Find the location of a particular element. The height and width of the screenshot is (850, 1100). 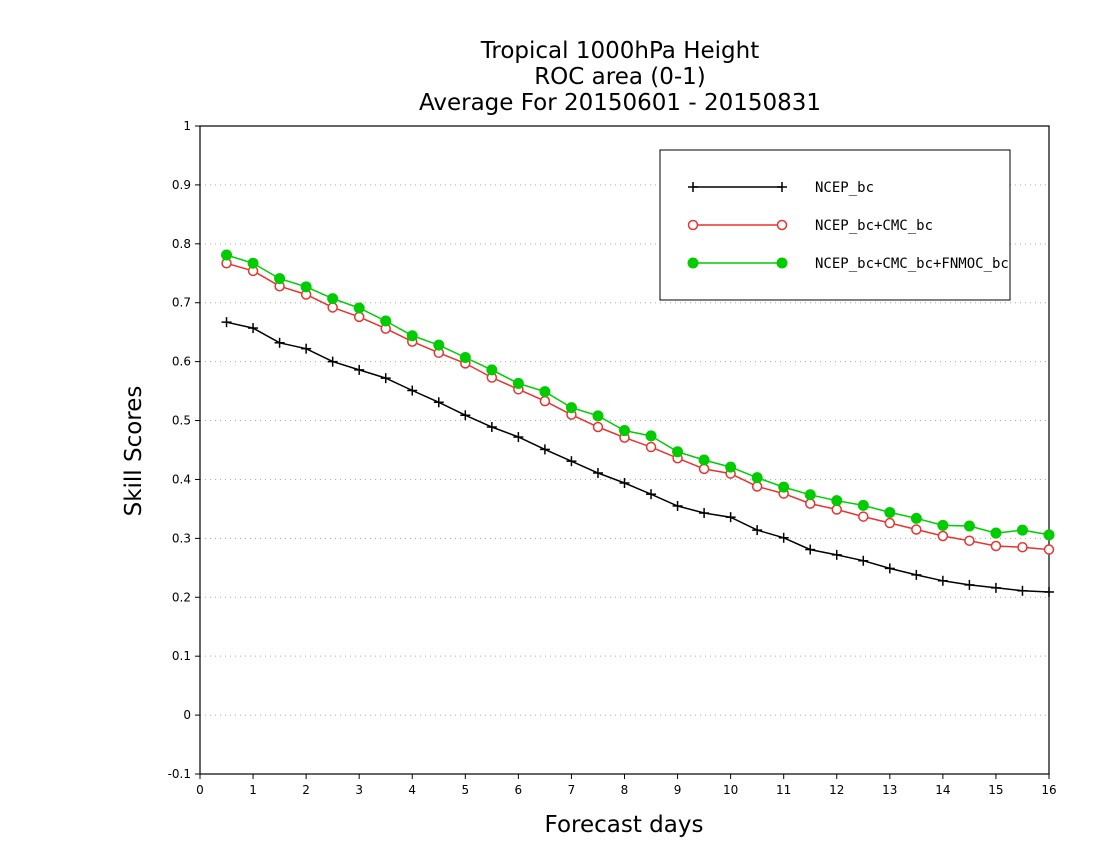

x-tick-label: 11 is located at coordinates (783, 790).